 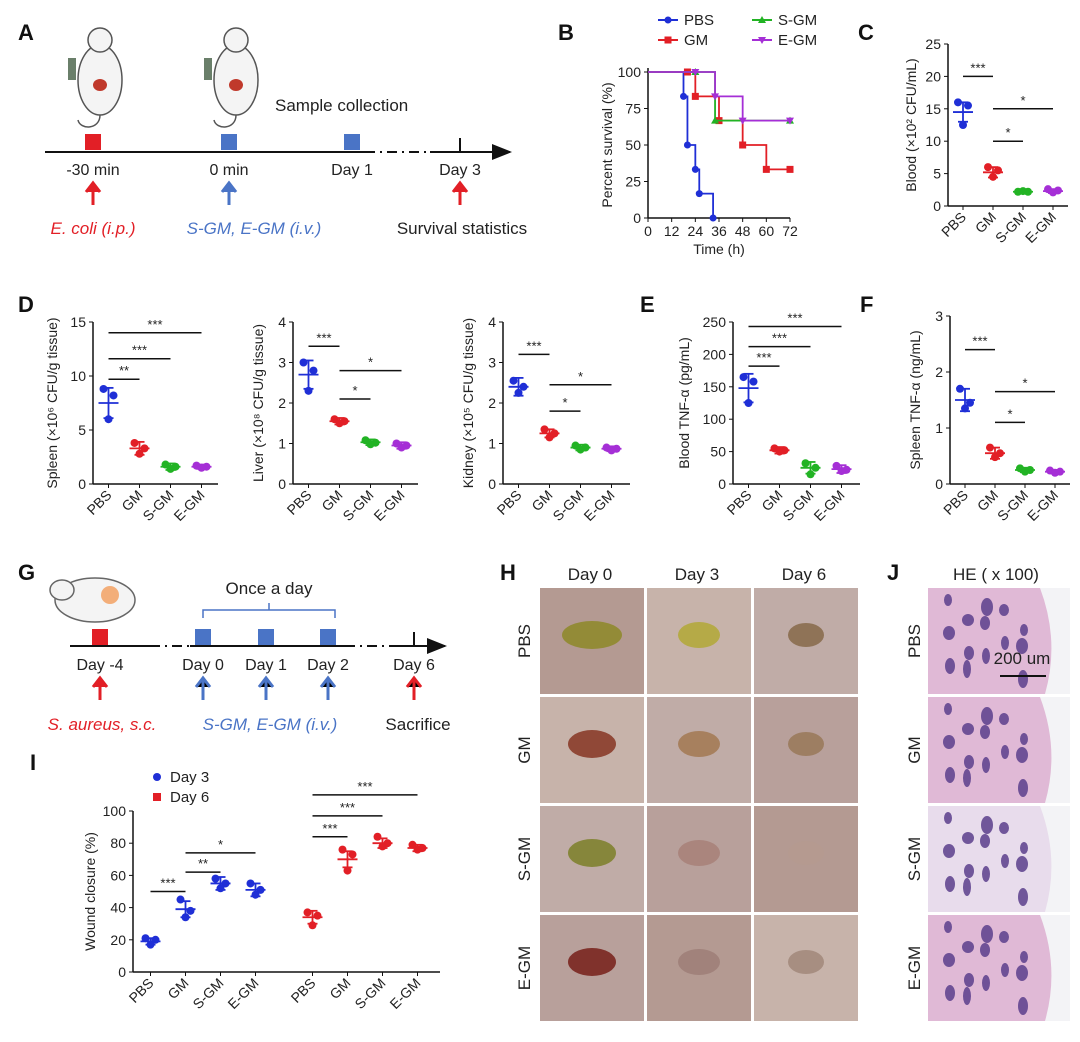 I want to click on he-histology-grid: PBS 200 um GM S-GM E-GM, so click(x=987, y=804).